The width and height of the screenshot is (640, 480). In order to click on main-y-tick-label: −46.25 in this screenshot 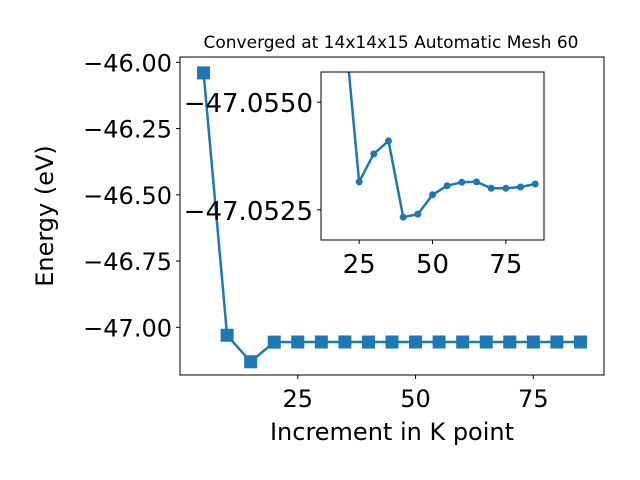, I will do `click(127, 130)`.